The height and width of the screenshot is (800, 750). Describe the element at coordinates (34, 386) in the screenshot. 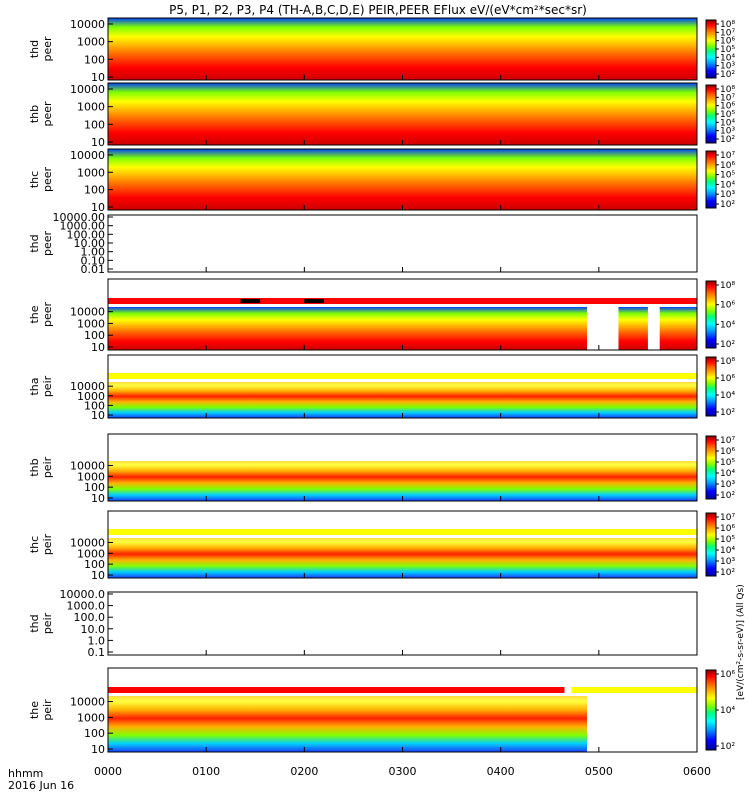

I see `y-axis-label: tha` at that location.